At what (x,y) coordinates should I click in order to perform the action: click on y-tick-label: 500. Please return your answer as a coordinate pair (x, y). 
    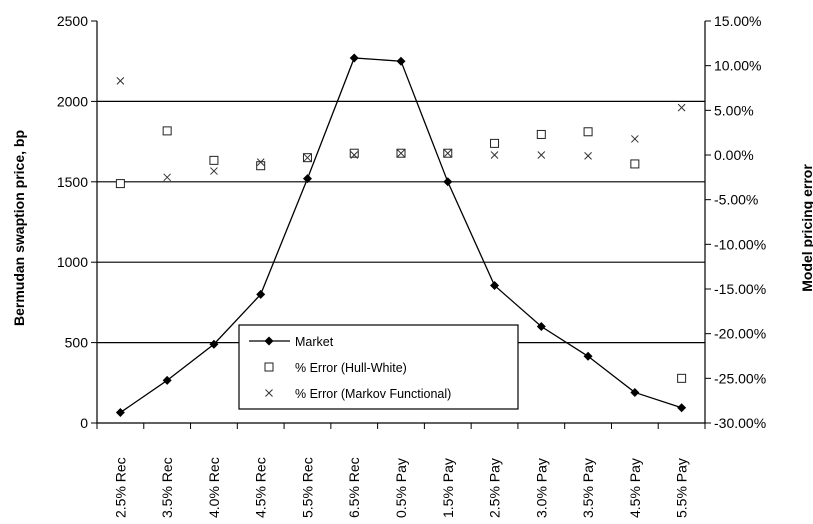
    Looking at the image, I should click on (77, 343).